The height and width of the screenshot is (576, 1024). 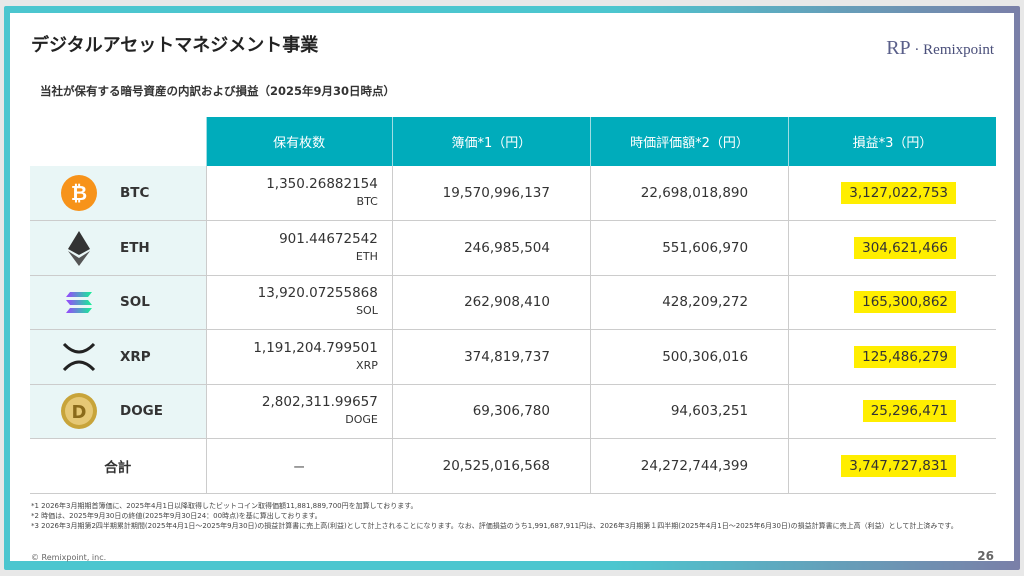 I want to click on ethereum-icon, so click(x=79, y=248).